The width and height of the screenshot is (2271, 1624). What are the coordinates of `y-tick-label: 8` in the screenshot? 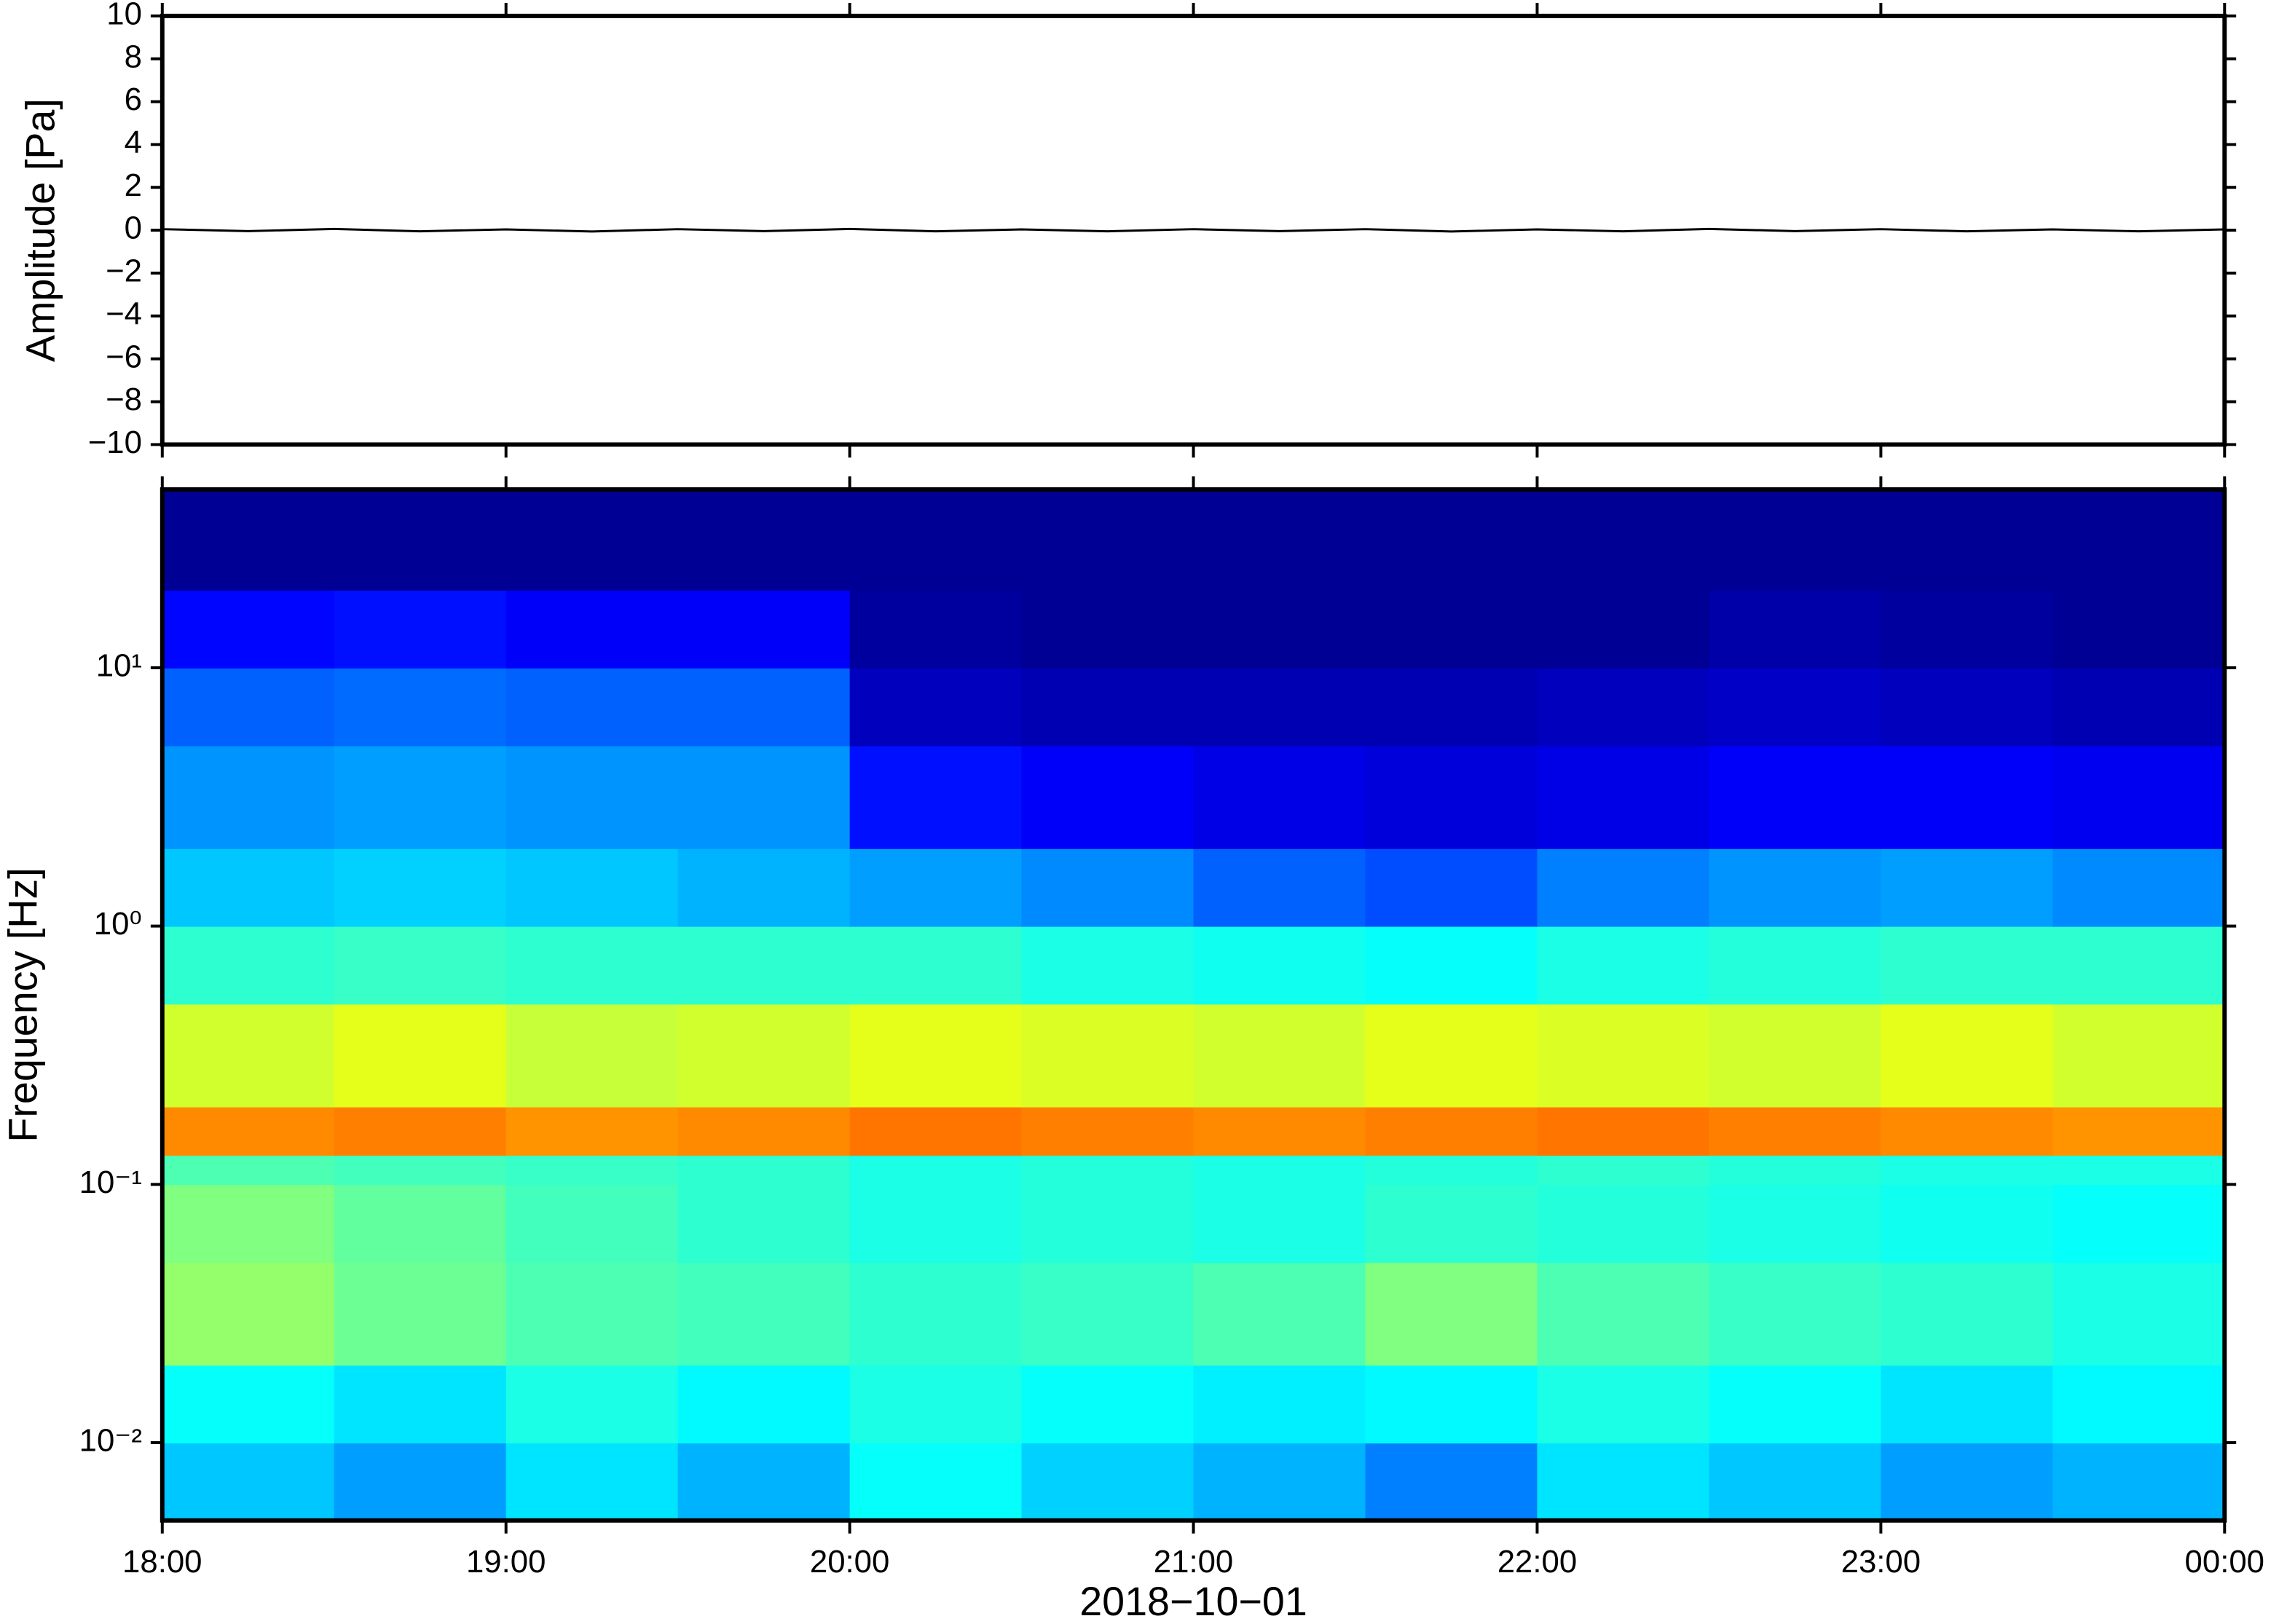 It's located at (133, 56).